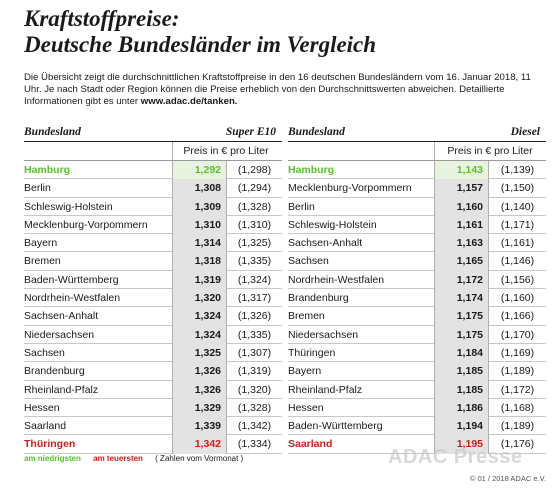 This screenshot has width=556, height=493. Describe the element at coordinates (153, 334) in the screenshot. I see `table-row: Niedersachsen 1,324 (1,335)` at that location.